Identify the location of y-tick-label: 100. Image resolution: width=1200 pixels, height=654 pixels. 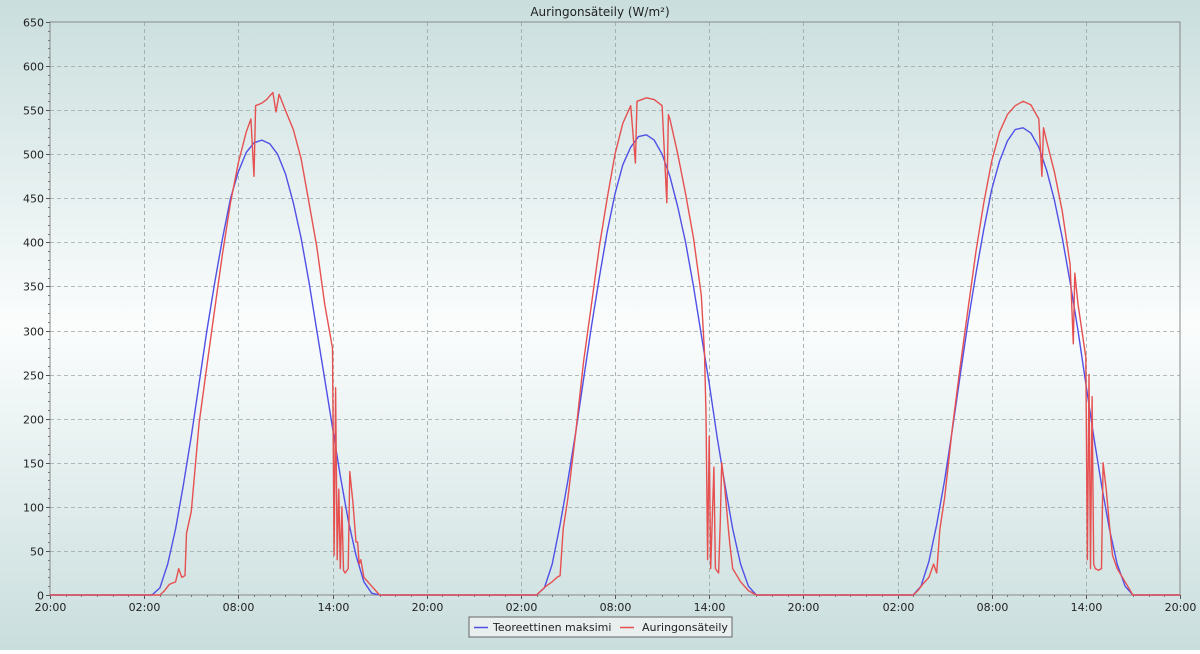
(33, 508).